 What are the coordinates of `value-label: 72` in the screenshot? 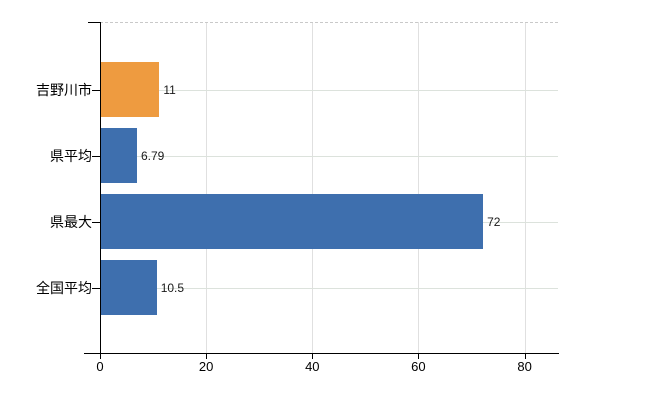 It's located at (494, 221).